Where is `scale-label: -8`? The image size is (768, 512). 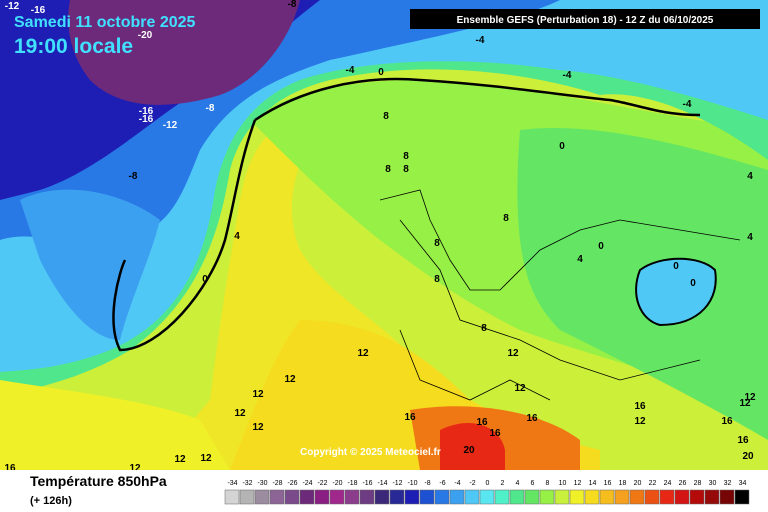
scale-label: -8 is located at coordinates (427, 483).